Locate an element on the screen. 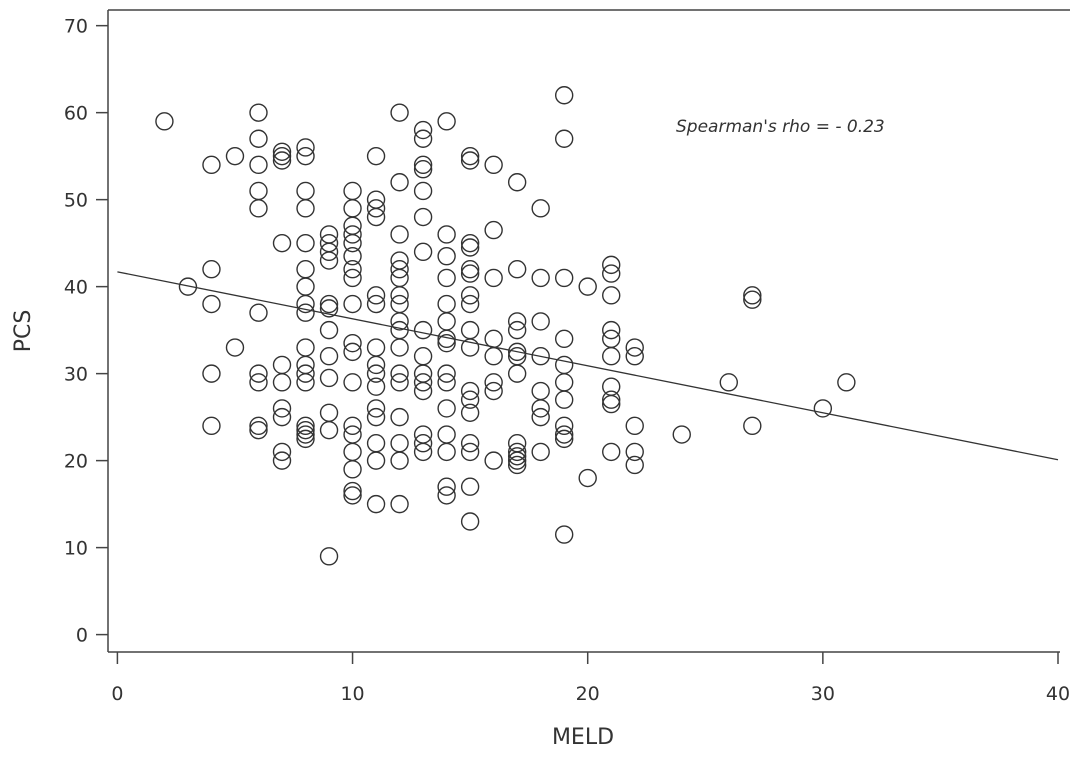  x-tick-label: 30 is located at coordinates (823, 694).